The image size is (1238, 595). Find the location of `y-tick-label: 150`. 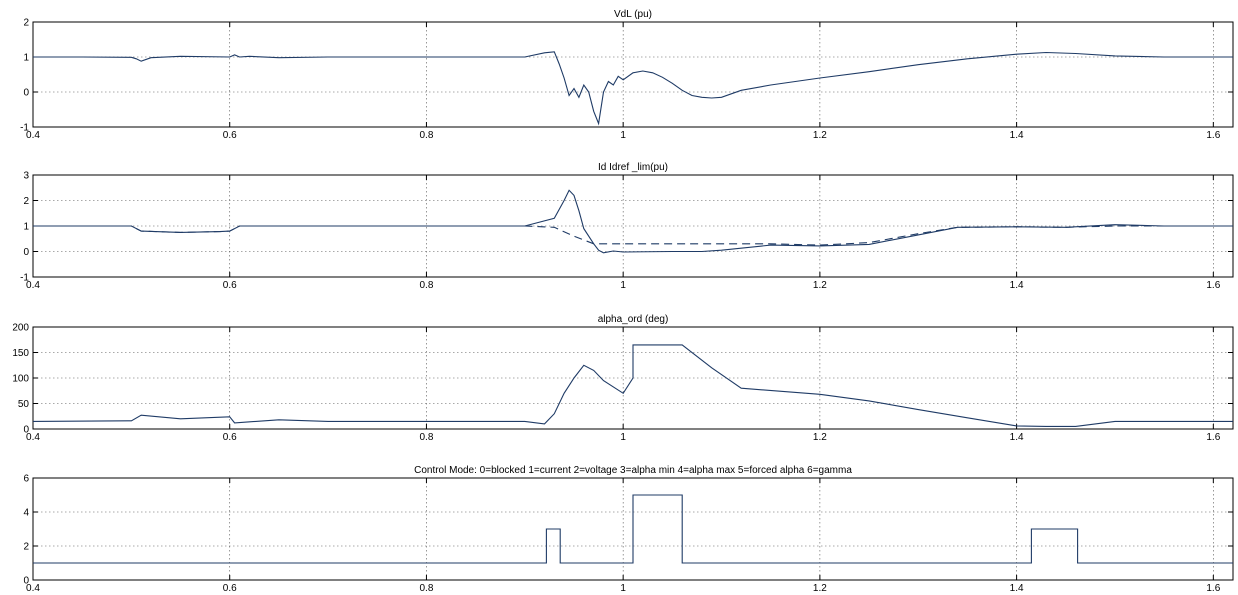

y-tick-label: 150 is located at coordinates (20, 353).